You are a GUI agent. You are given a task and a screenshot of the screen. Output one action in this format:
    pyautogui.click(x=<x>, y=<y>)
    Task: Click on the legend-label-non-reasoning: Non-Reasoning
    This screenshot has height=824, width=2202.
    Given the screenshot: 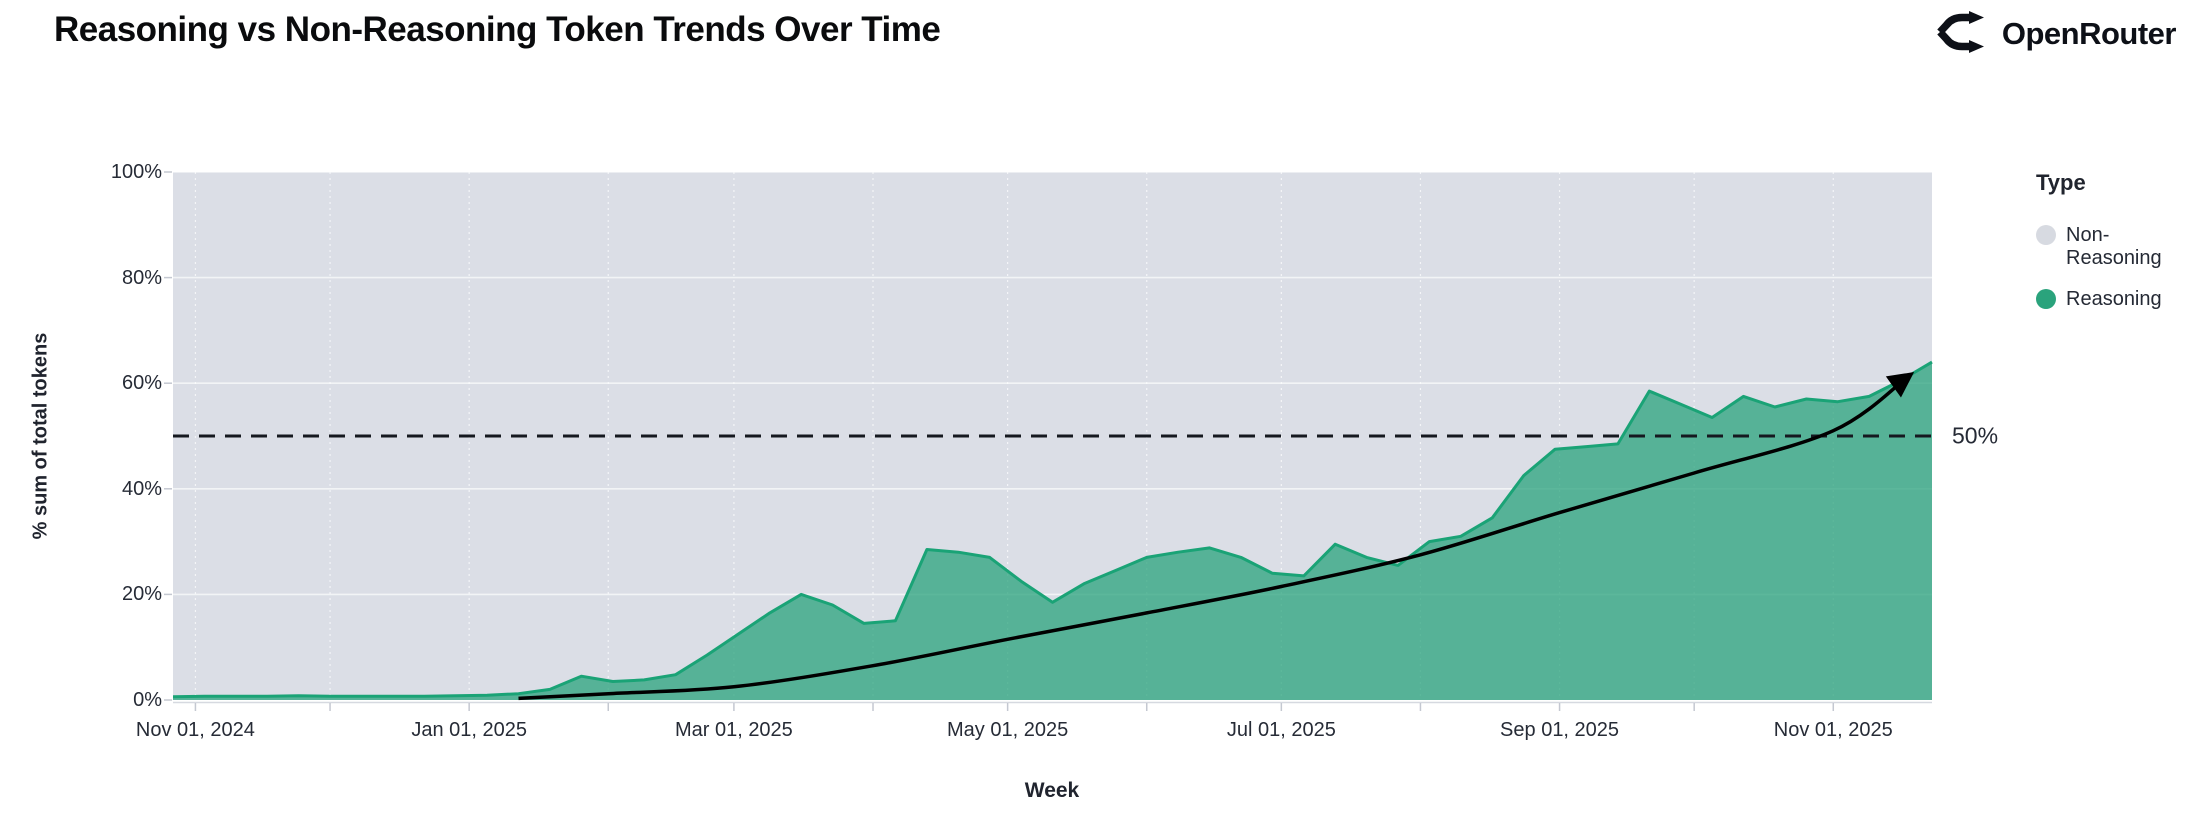 What is the action you would take?
    pyautogui.click(x=2114, y=246)
    